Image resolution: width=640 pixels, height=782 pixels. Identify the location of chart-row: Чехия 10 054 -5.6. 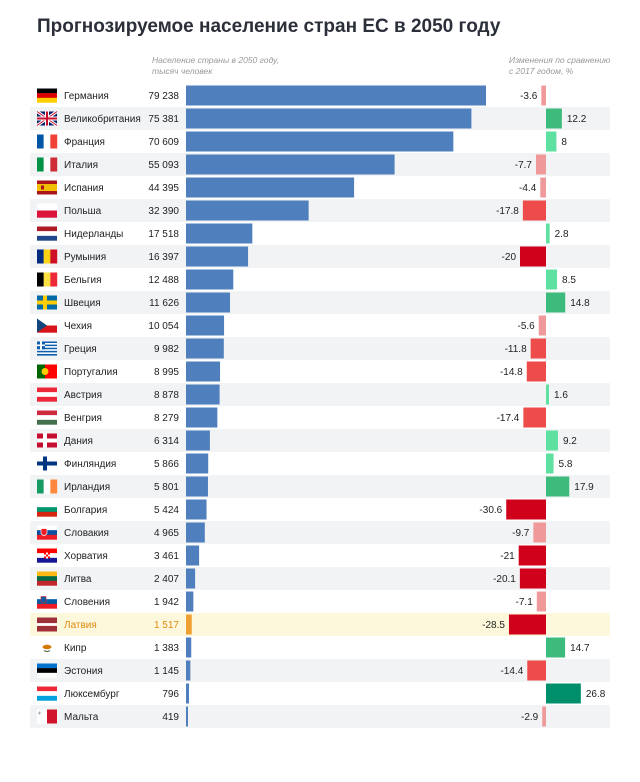
(291, 325).